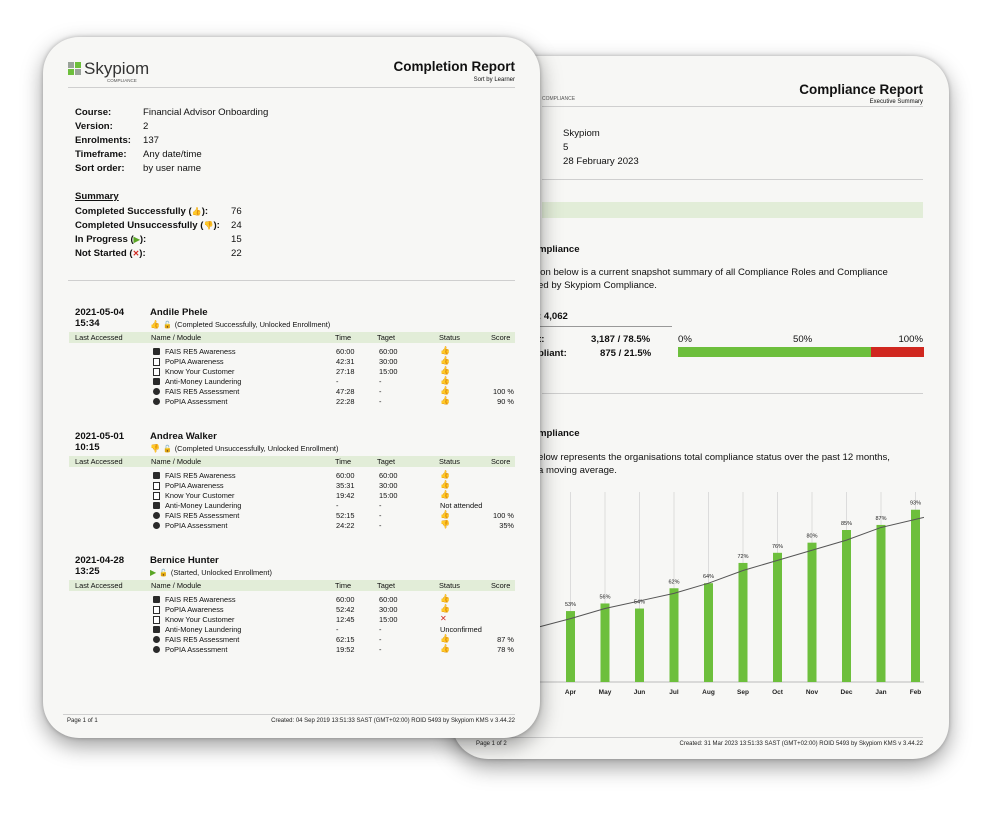 The image size is (1000, 815). What do you see at coordinates (103, 140) in the screenshot?
I see `info-enrolments-label: Enrolments:` at bounding box center [103, 140].